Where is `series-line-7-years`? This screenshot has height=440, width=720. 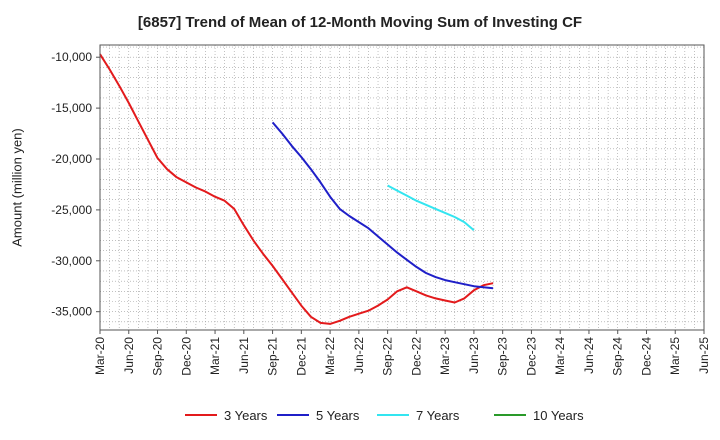
series-line-7-years is located at coordinates (431, 208).